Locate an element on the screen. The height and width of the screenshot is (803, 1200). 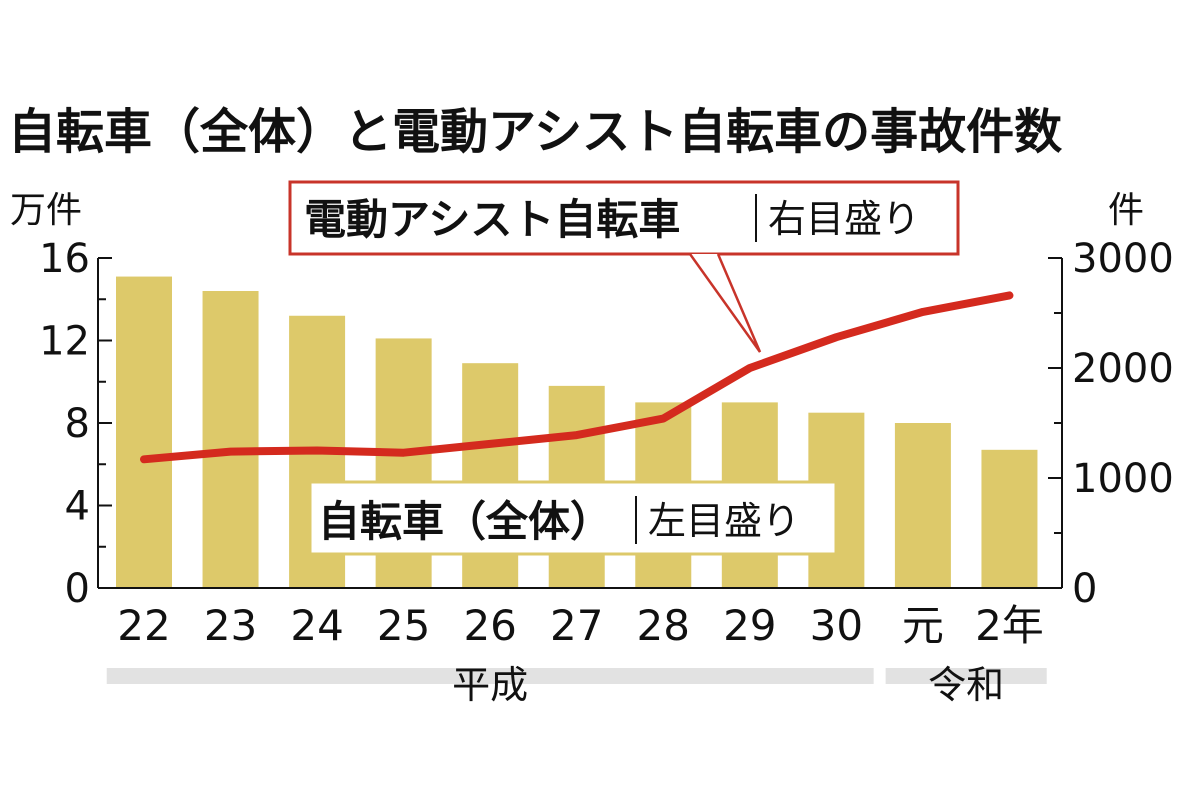
era-bands: 平成 令和 is located at coordinates (576, 685).